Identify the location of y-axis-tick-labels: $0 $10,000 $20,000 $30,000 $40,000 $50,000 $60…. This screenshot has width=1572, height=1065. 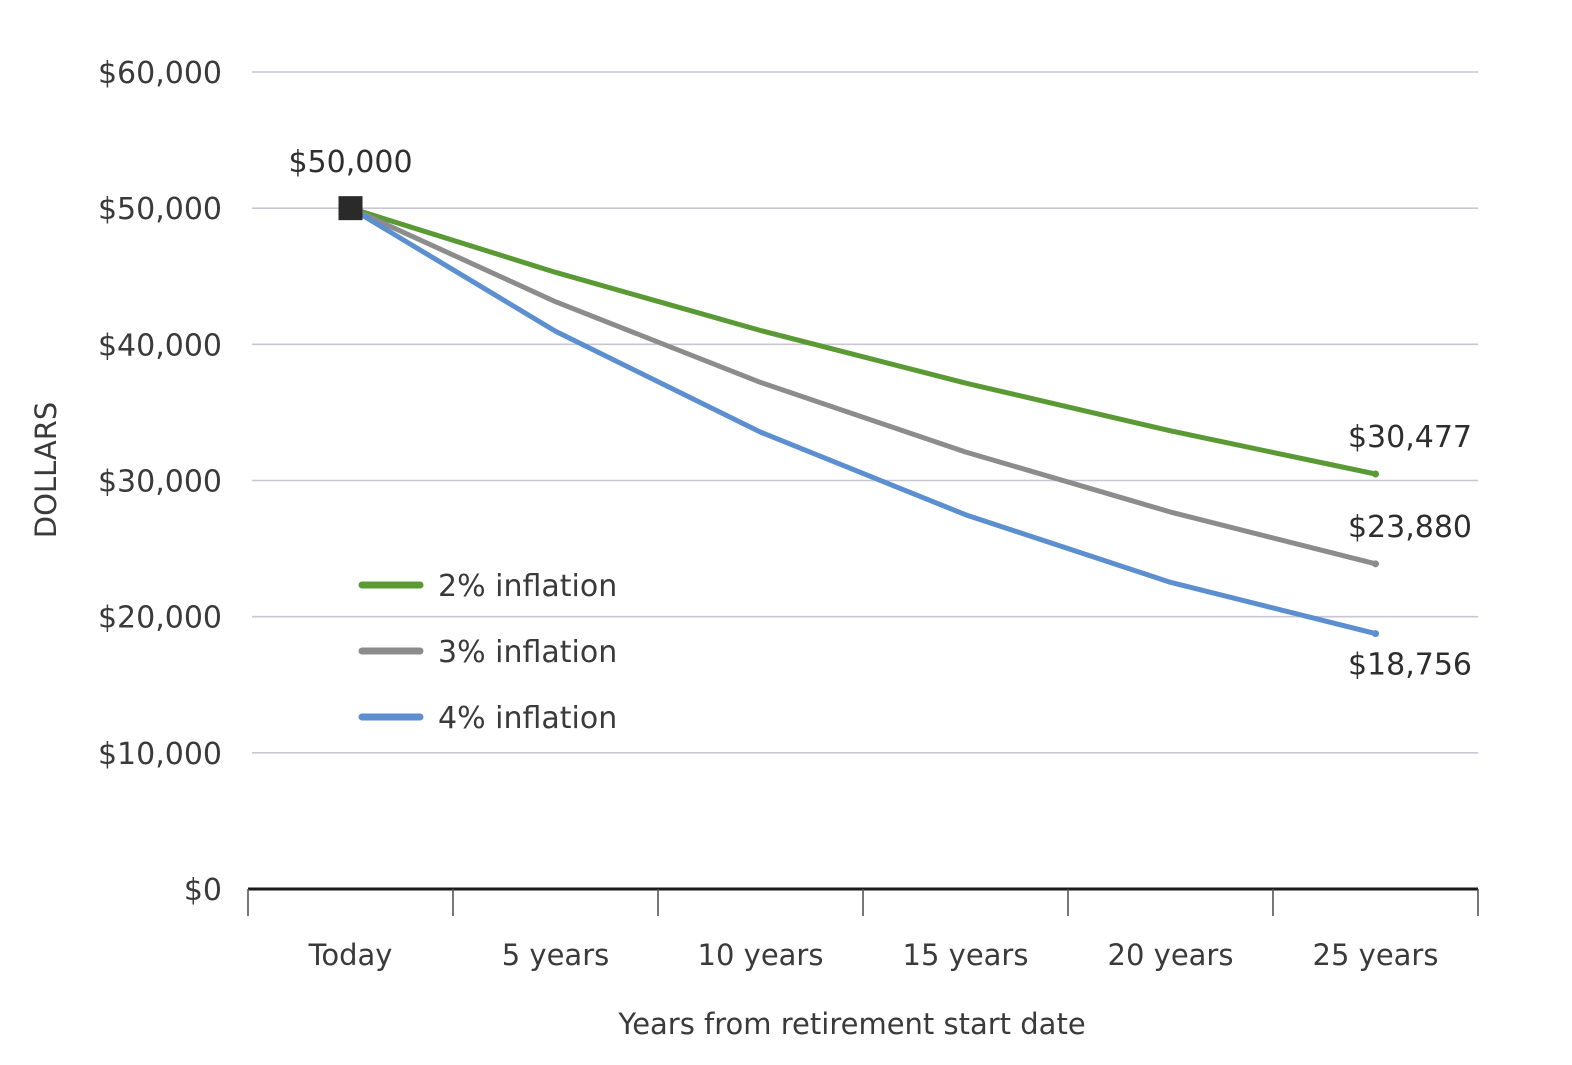
(160, 482).